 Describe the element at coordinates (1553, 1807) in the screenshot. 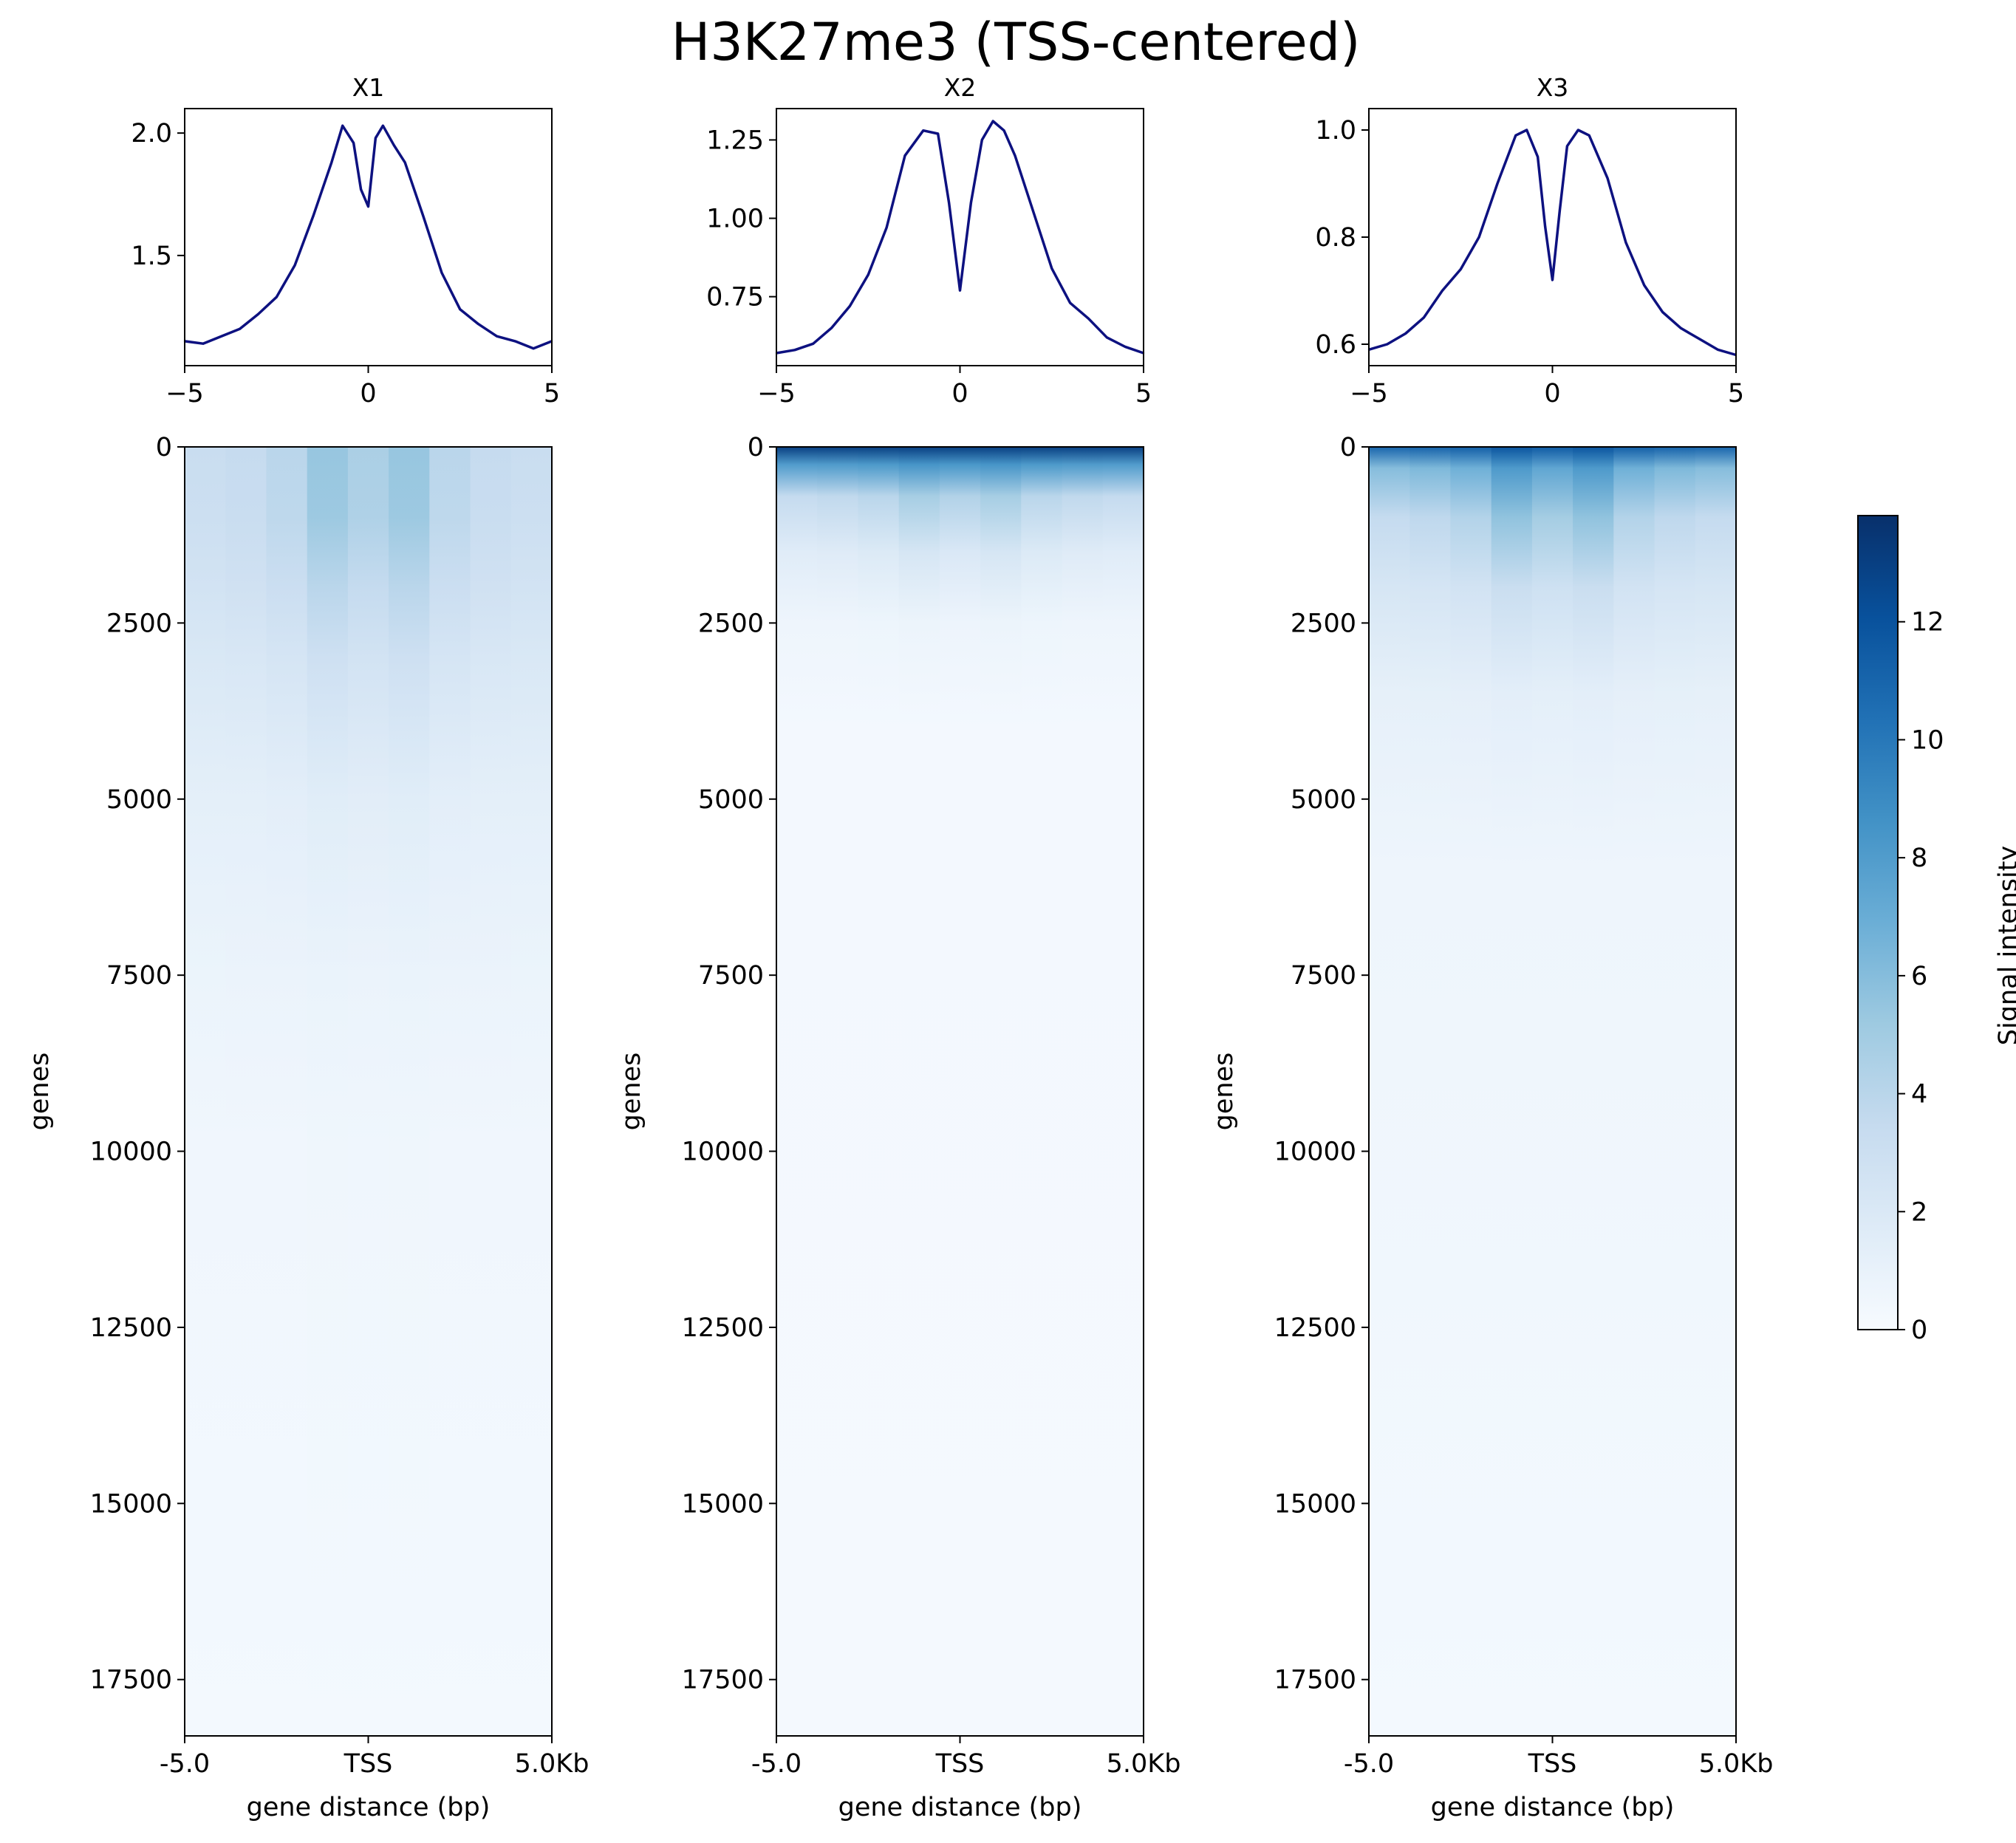

I see `x-axis-label: gene distance (bp)` at that location.